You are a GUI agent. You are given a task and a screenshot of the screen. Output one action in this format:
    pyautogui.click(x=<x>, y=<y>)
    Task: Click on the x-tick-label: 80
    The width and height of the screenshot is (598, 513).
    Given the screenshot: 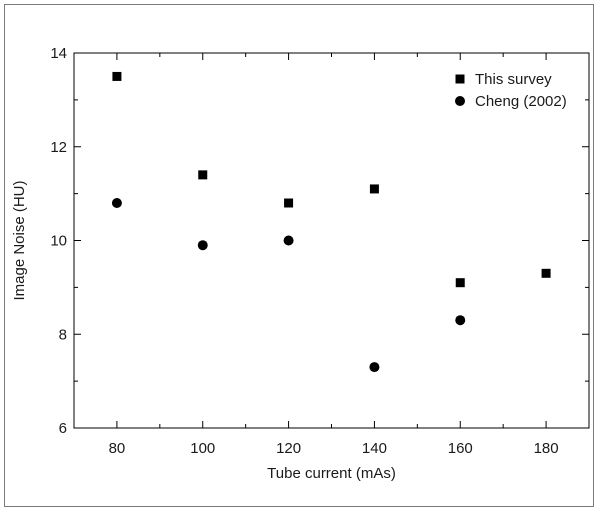 What is the action you would take?
    pyautogui.click(x=117, y=448)
    